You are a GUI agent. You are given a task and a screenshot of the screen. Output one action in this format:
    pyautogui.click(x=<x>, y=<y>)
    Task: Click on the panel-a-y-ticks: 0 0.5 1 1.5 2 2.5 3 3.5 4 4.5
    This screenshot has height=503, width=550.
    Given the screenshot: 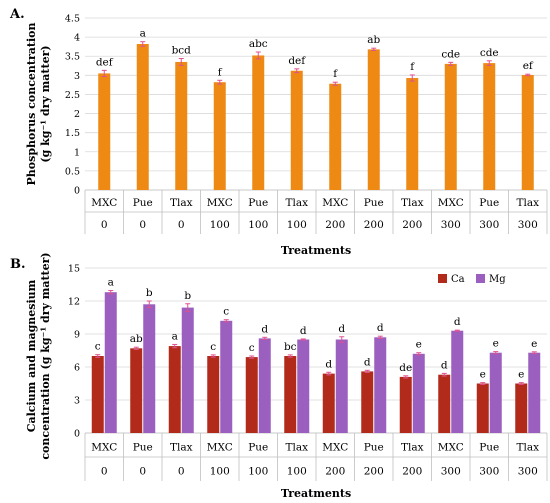 What is the action you would take?
    pyautogui.click(x=72, y=105)
    